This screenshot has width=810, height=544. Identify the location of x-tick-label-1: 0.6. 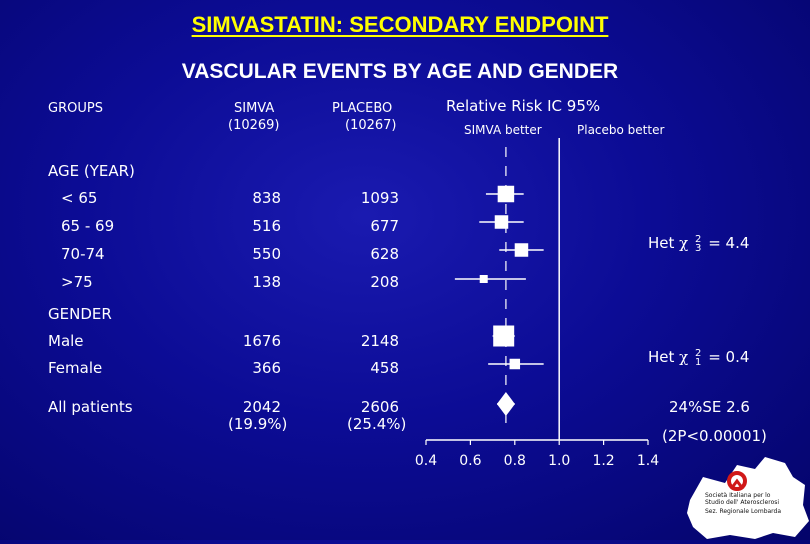
(470, 461).